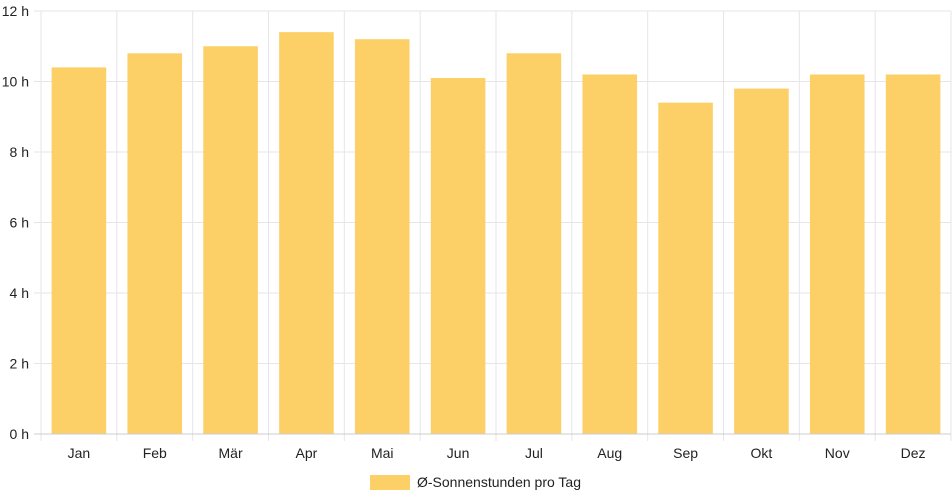 Image resolution: width=952 pixels, height=500 pixels. Describe the element at coordinates (155, 453) in the screenshot. I see `x-tick-label: Feb` at that location.